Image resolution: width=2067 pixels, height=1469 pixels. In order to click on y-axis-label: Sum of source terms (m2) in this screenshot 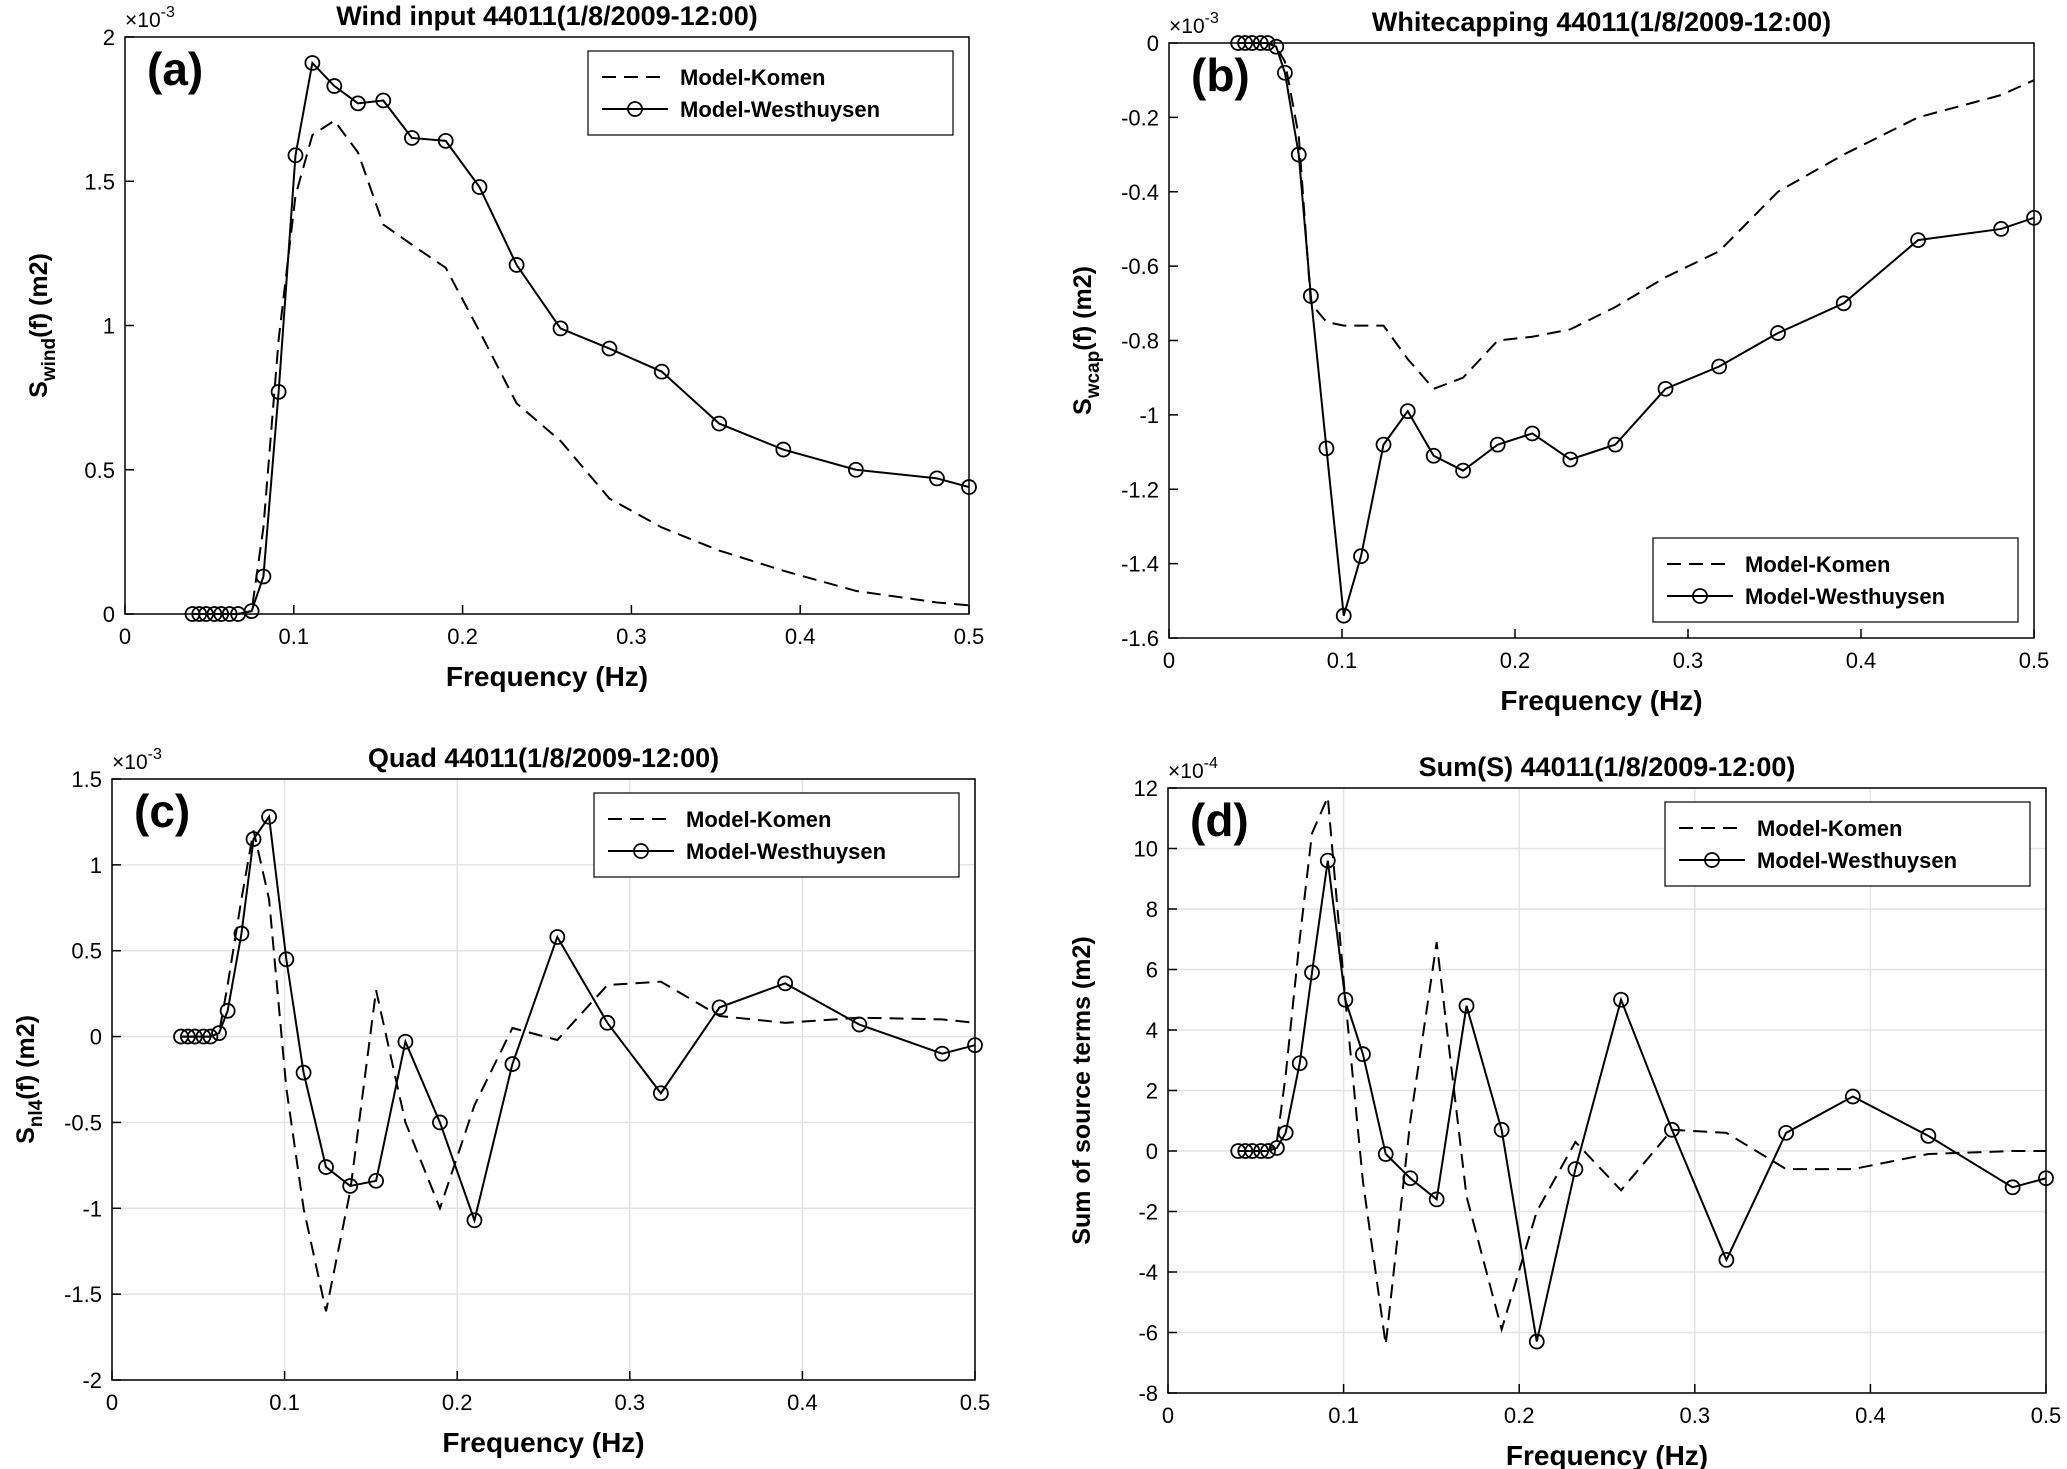, I will do `click(1082, 1090)`.